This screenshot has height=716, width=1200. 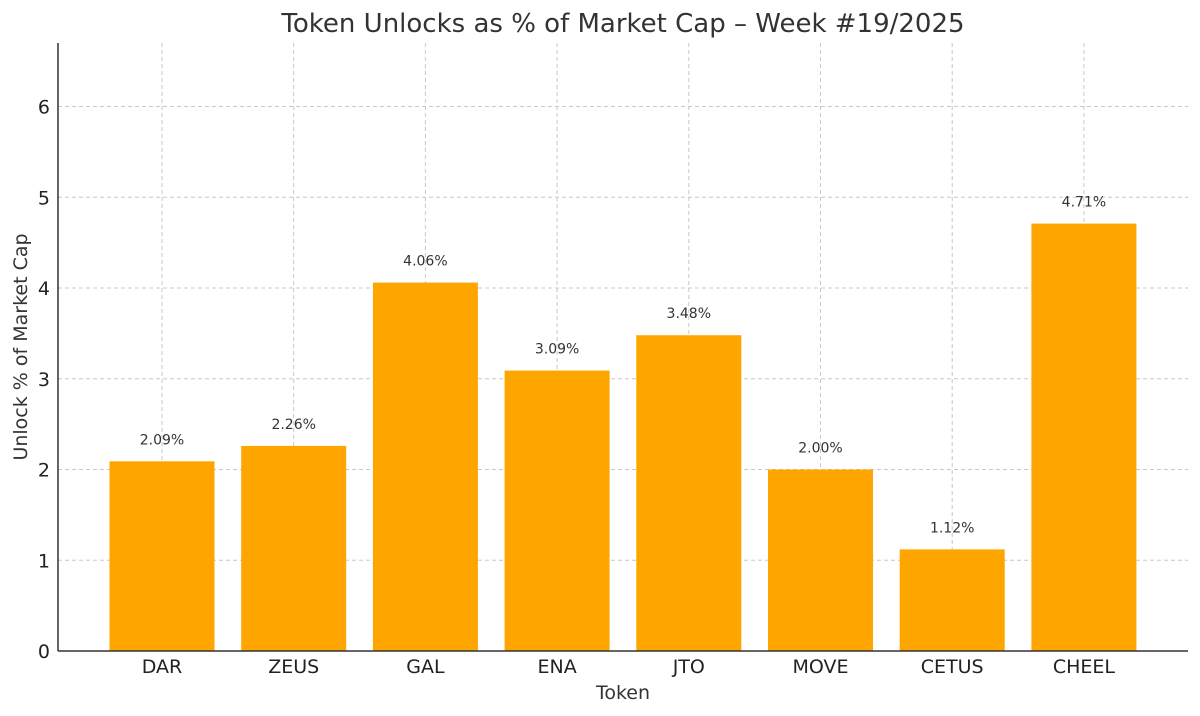 I want to click on bar-move, so click(x=820, y=560).